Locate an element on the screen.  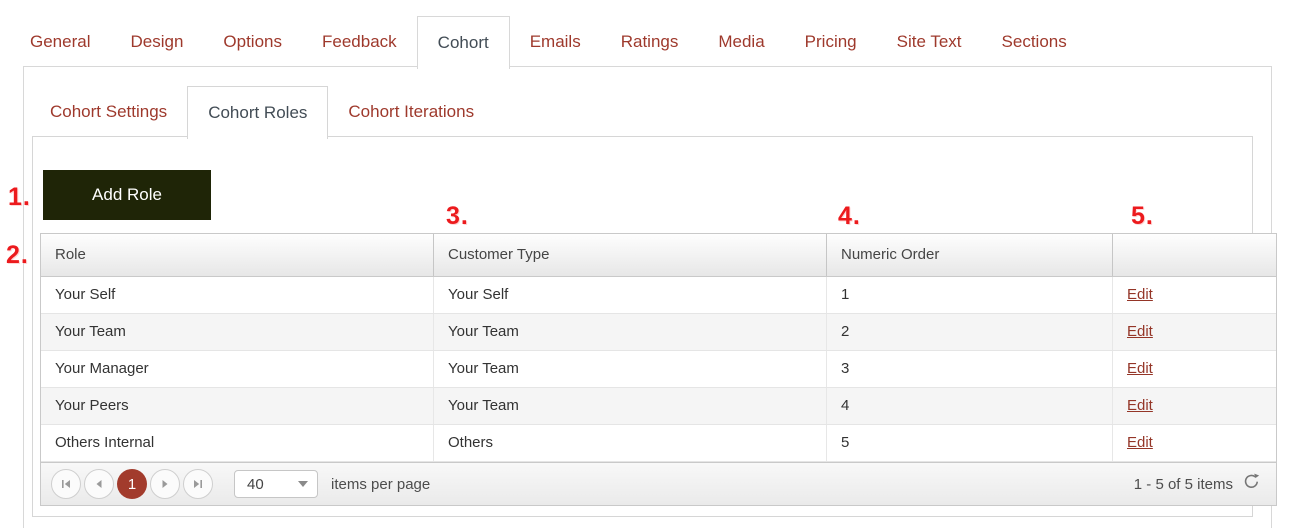
tab-general: General is located at coordinates (60, 41).